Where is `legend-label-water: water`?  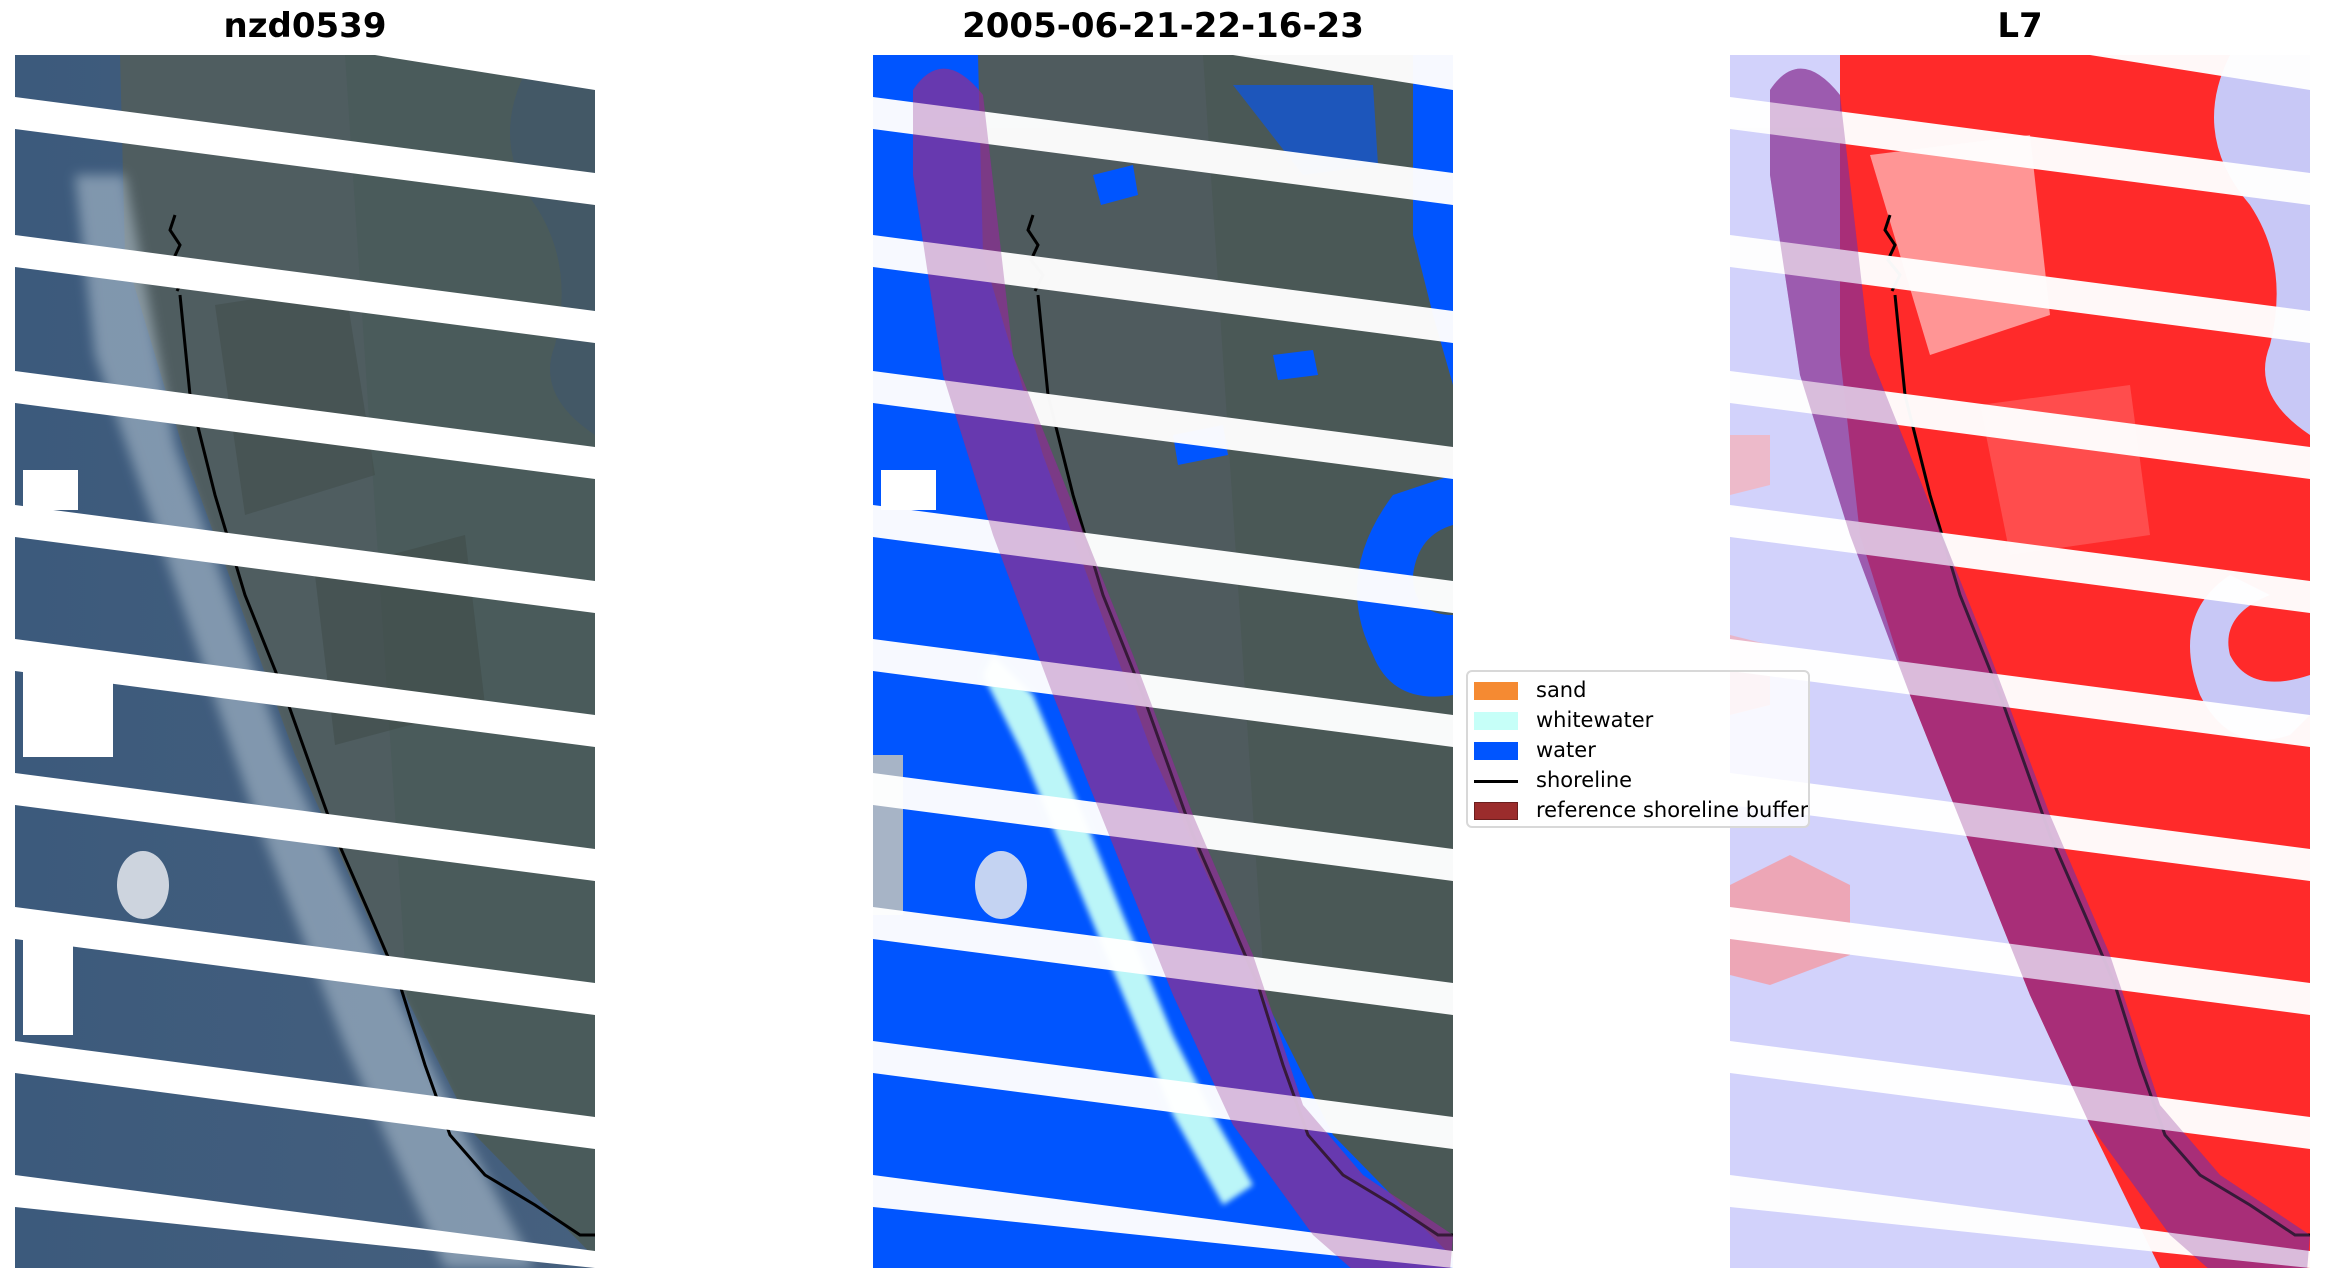 legend-label-water: water is located at coordinates (1566, 750).